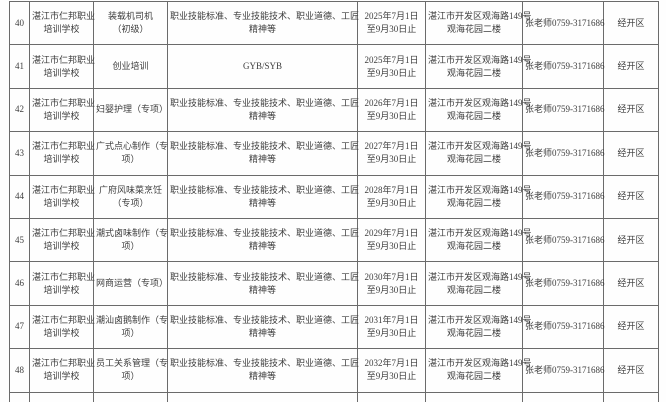  What do you see at coordinates (130, 66) in the screenshot?
I see `cell-training-item: 创业培训` at bounding box center [130, 66].